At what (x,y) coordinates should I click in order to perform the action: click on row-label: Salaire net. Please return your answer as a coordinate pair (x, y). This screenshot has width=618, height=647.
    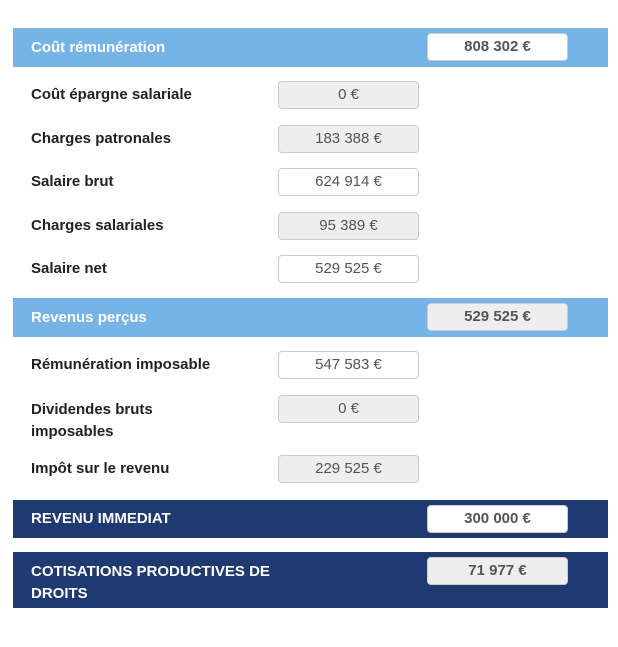
    Looking at the image, I should click on (69, 268).